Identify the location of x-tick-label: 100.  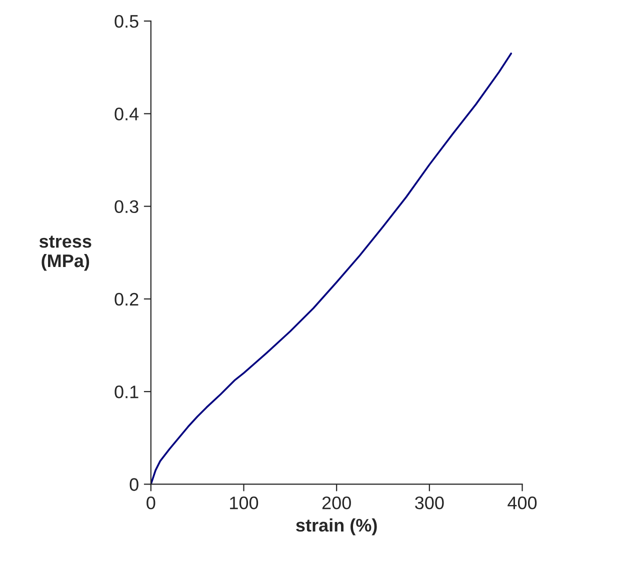
(244, 503).